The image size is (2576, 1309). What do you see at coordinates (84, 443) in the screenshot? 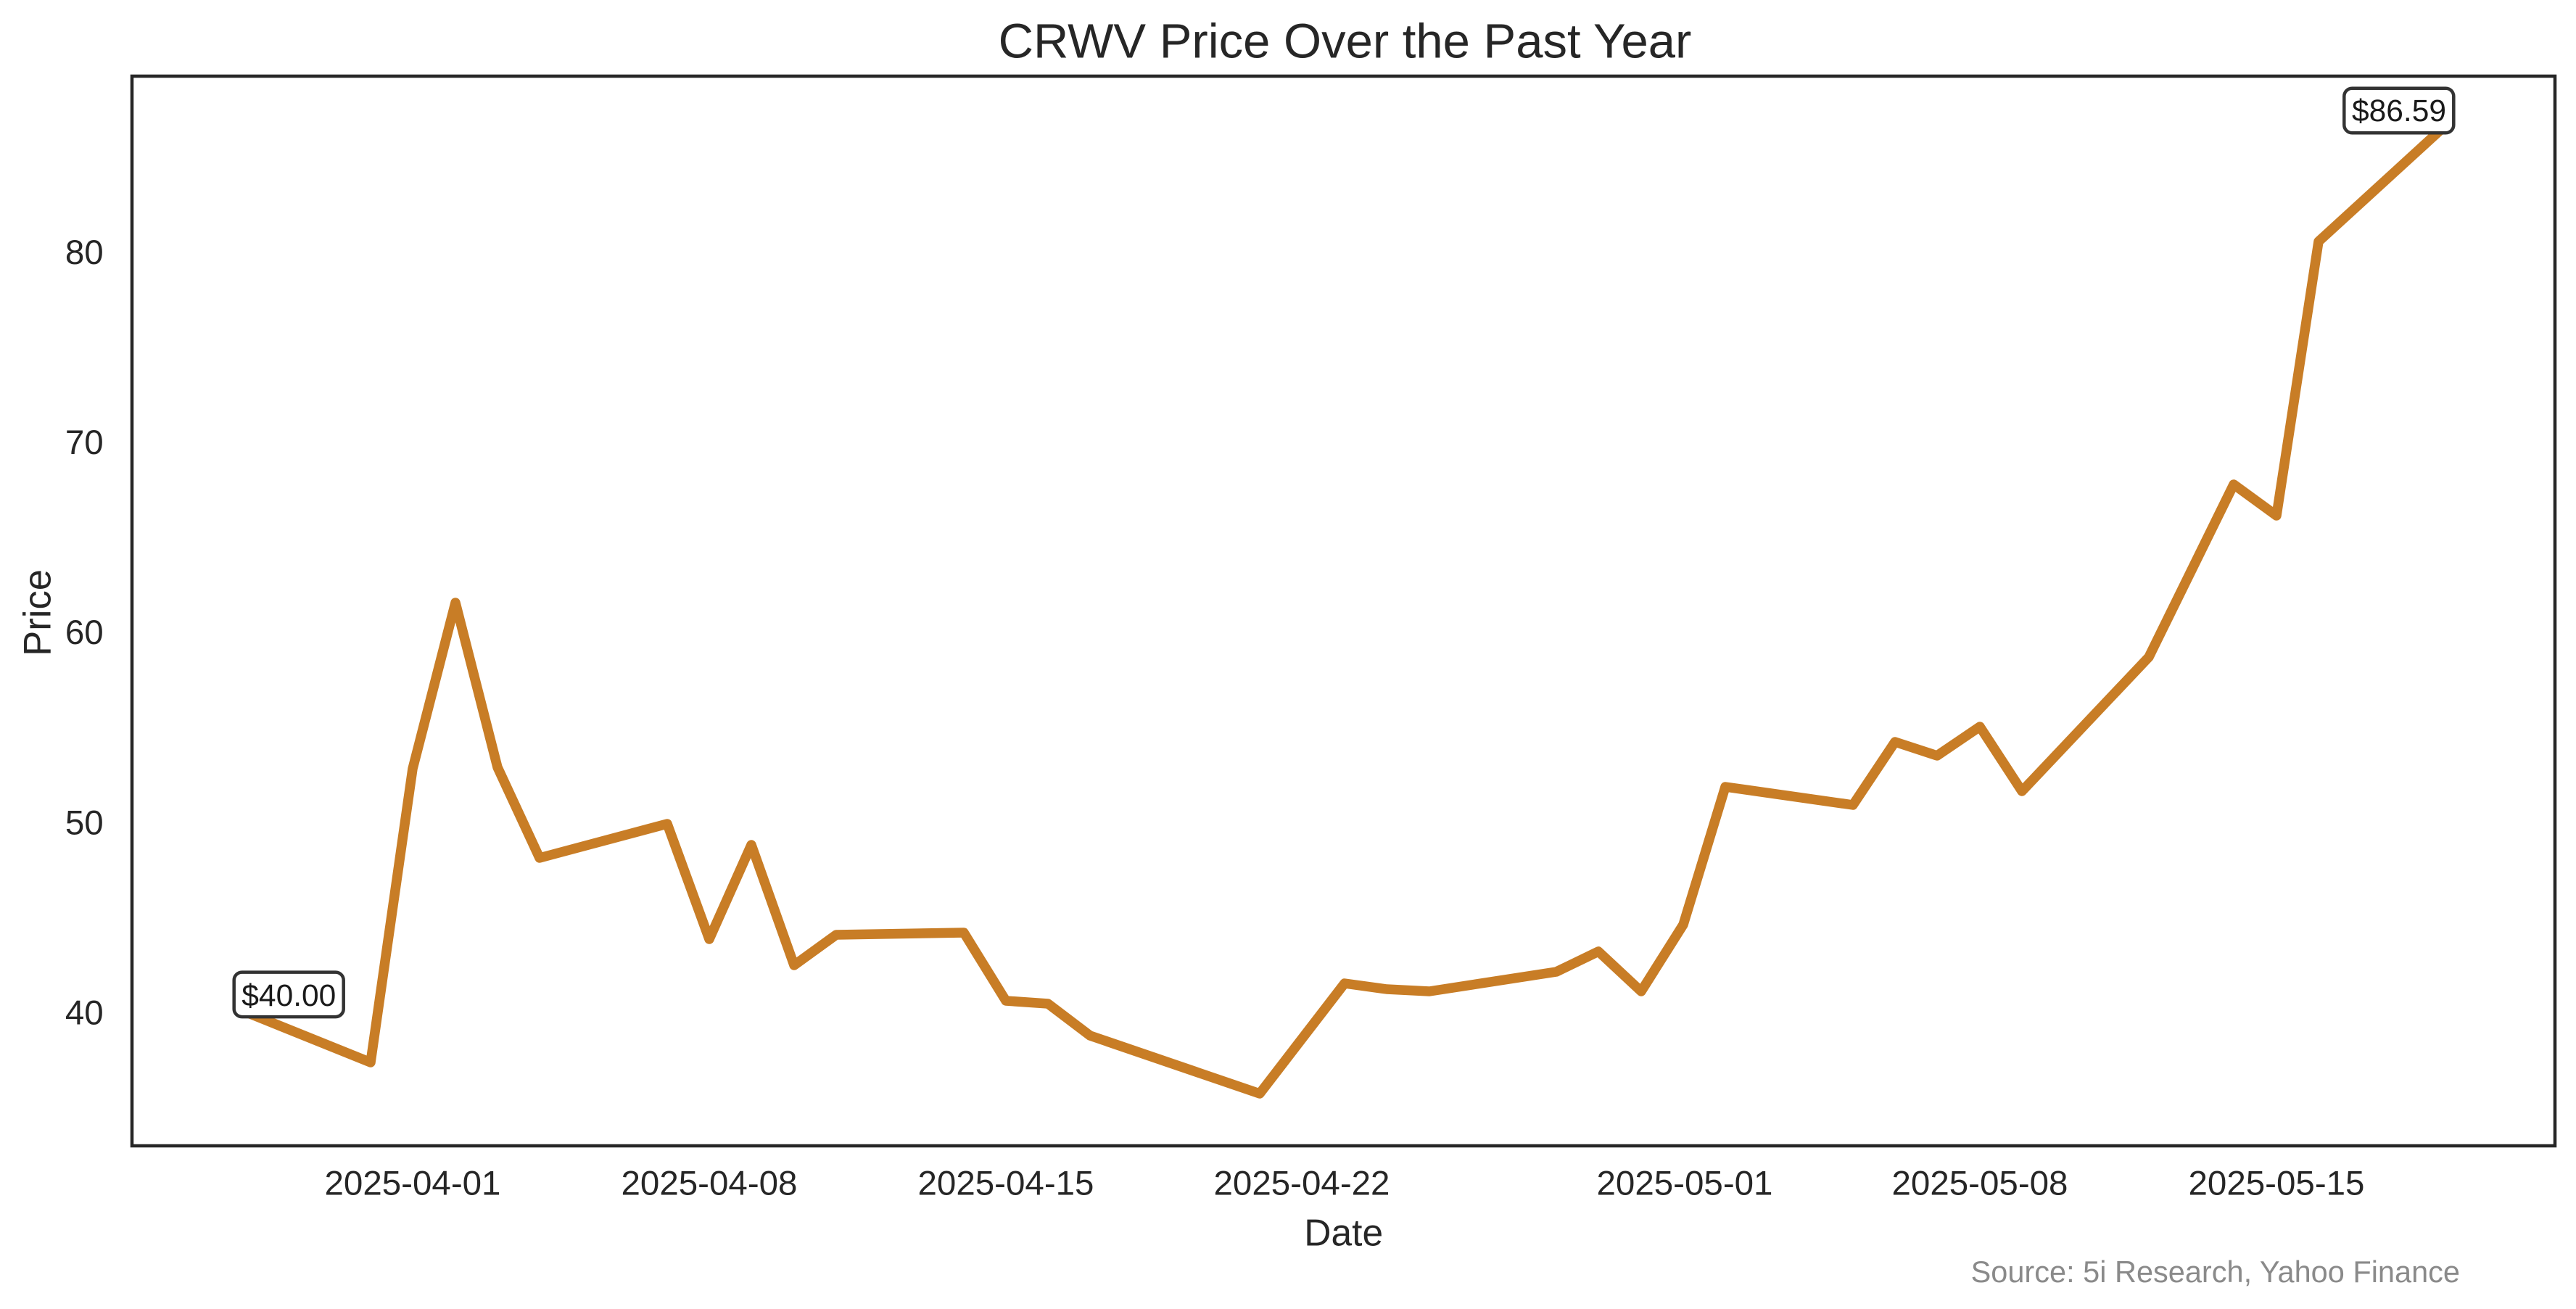
I see `svg-text: 70` at bounding box center [84, 443].